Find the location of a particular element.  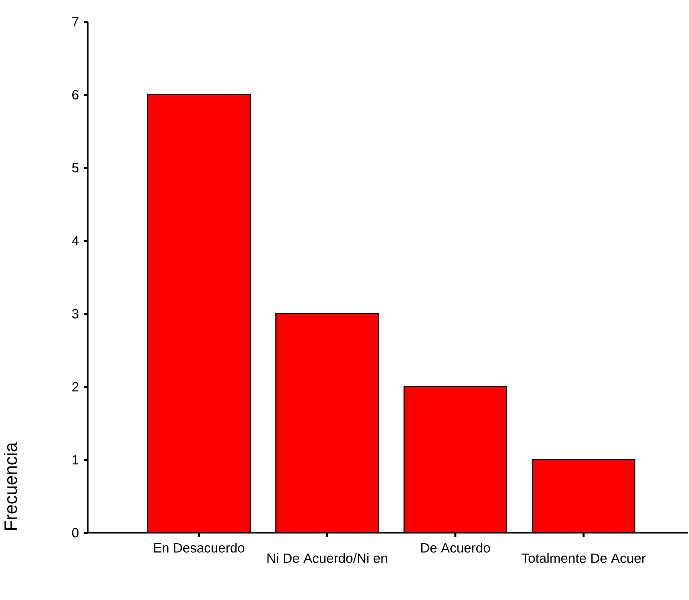

y-tick-label: 7 is located at coordinates (75, 22).